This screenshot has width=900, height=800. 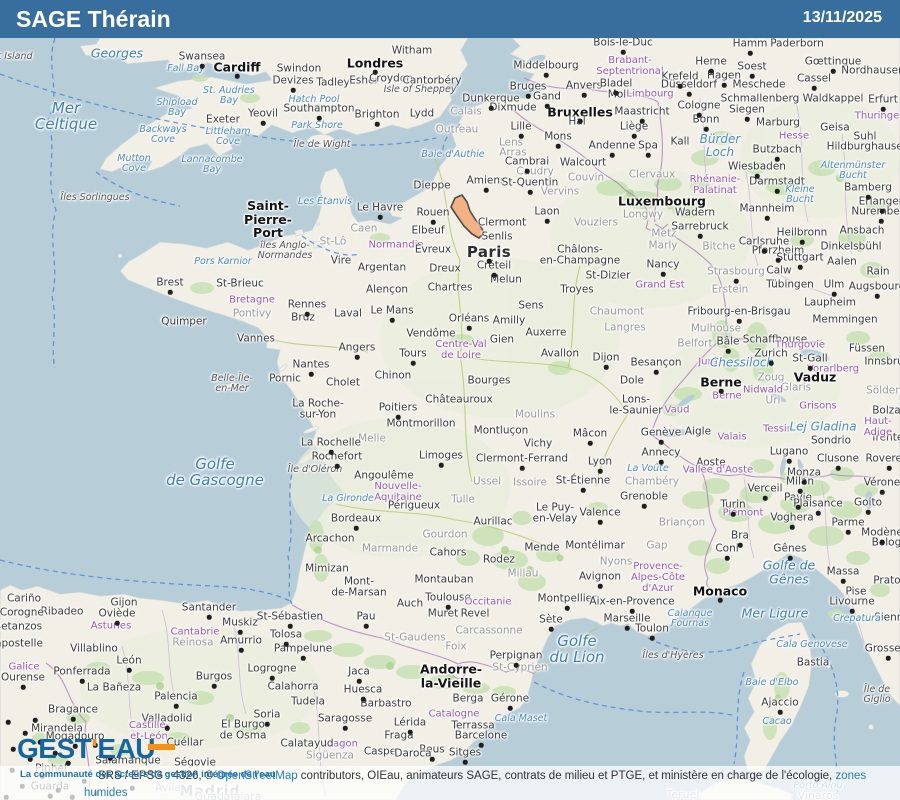 What do you see at coordinates (627, 618) in the screenshot?
I see `map-label: Marseille` at bounding box center [627, 618].